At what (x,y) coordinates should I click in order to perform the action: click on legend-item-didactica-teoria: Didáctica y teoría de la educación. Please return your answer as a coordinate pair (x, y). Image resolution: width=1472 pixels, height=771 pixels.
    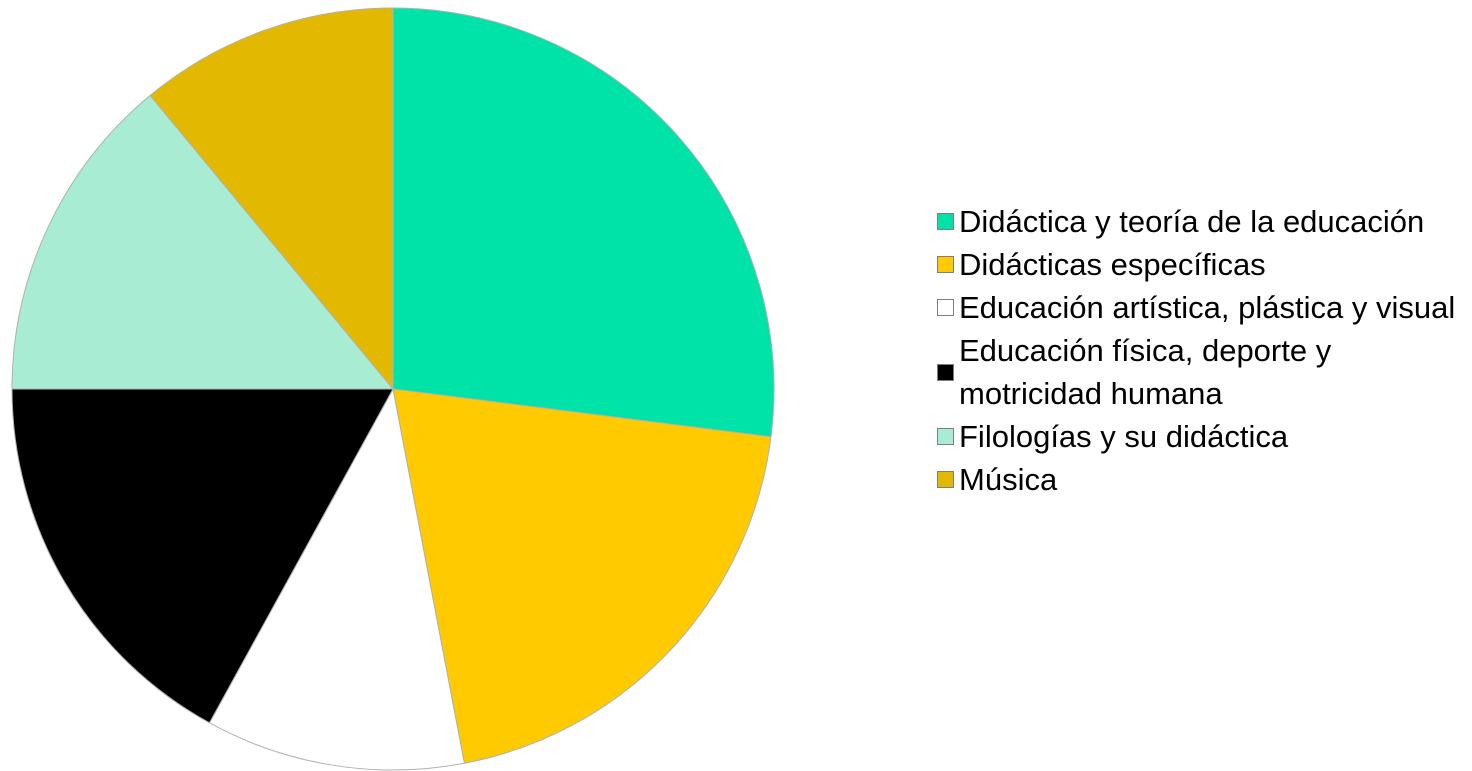
    Looking at the image, I should click on (1202, 221).